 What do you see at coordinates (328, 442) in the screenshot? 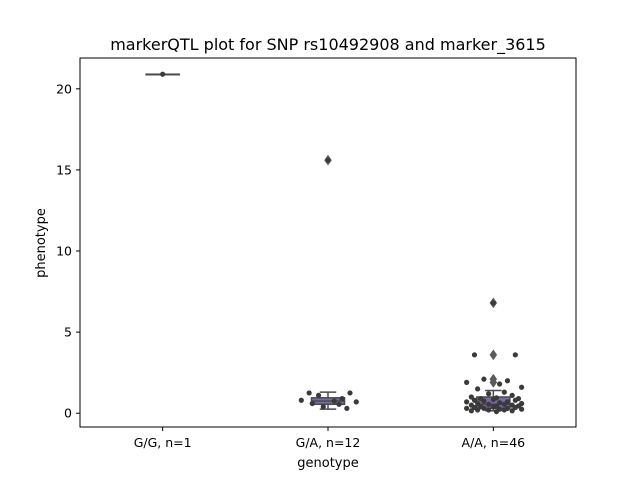
I see `x-tick-label: G/A, n=12` at bounding box center [328, 442].